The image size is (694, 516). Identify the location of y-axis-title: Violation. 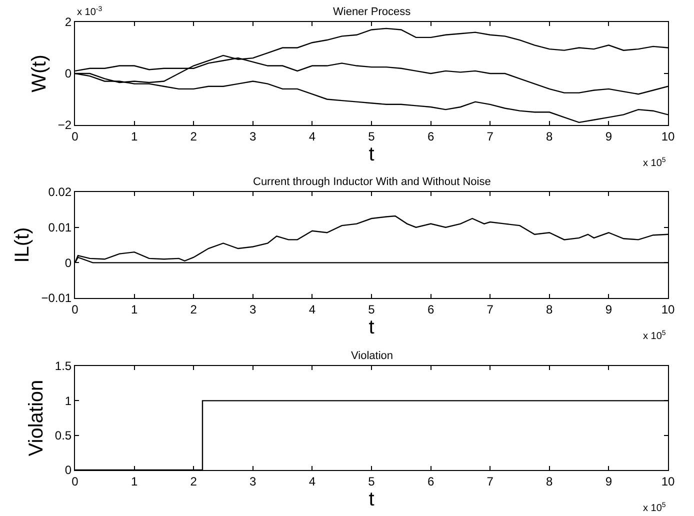
(36, 418).